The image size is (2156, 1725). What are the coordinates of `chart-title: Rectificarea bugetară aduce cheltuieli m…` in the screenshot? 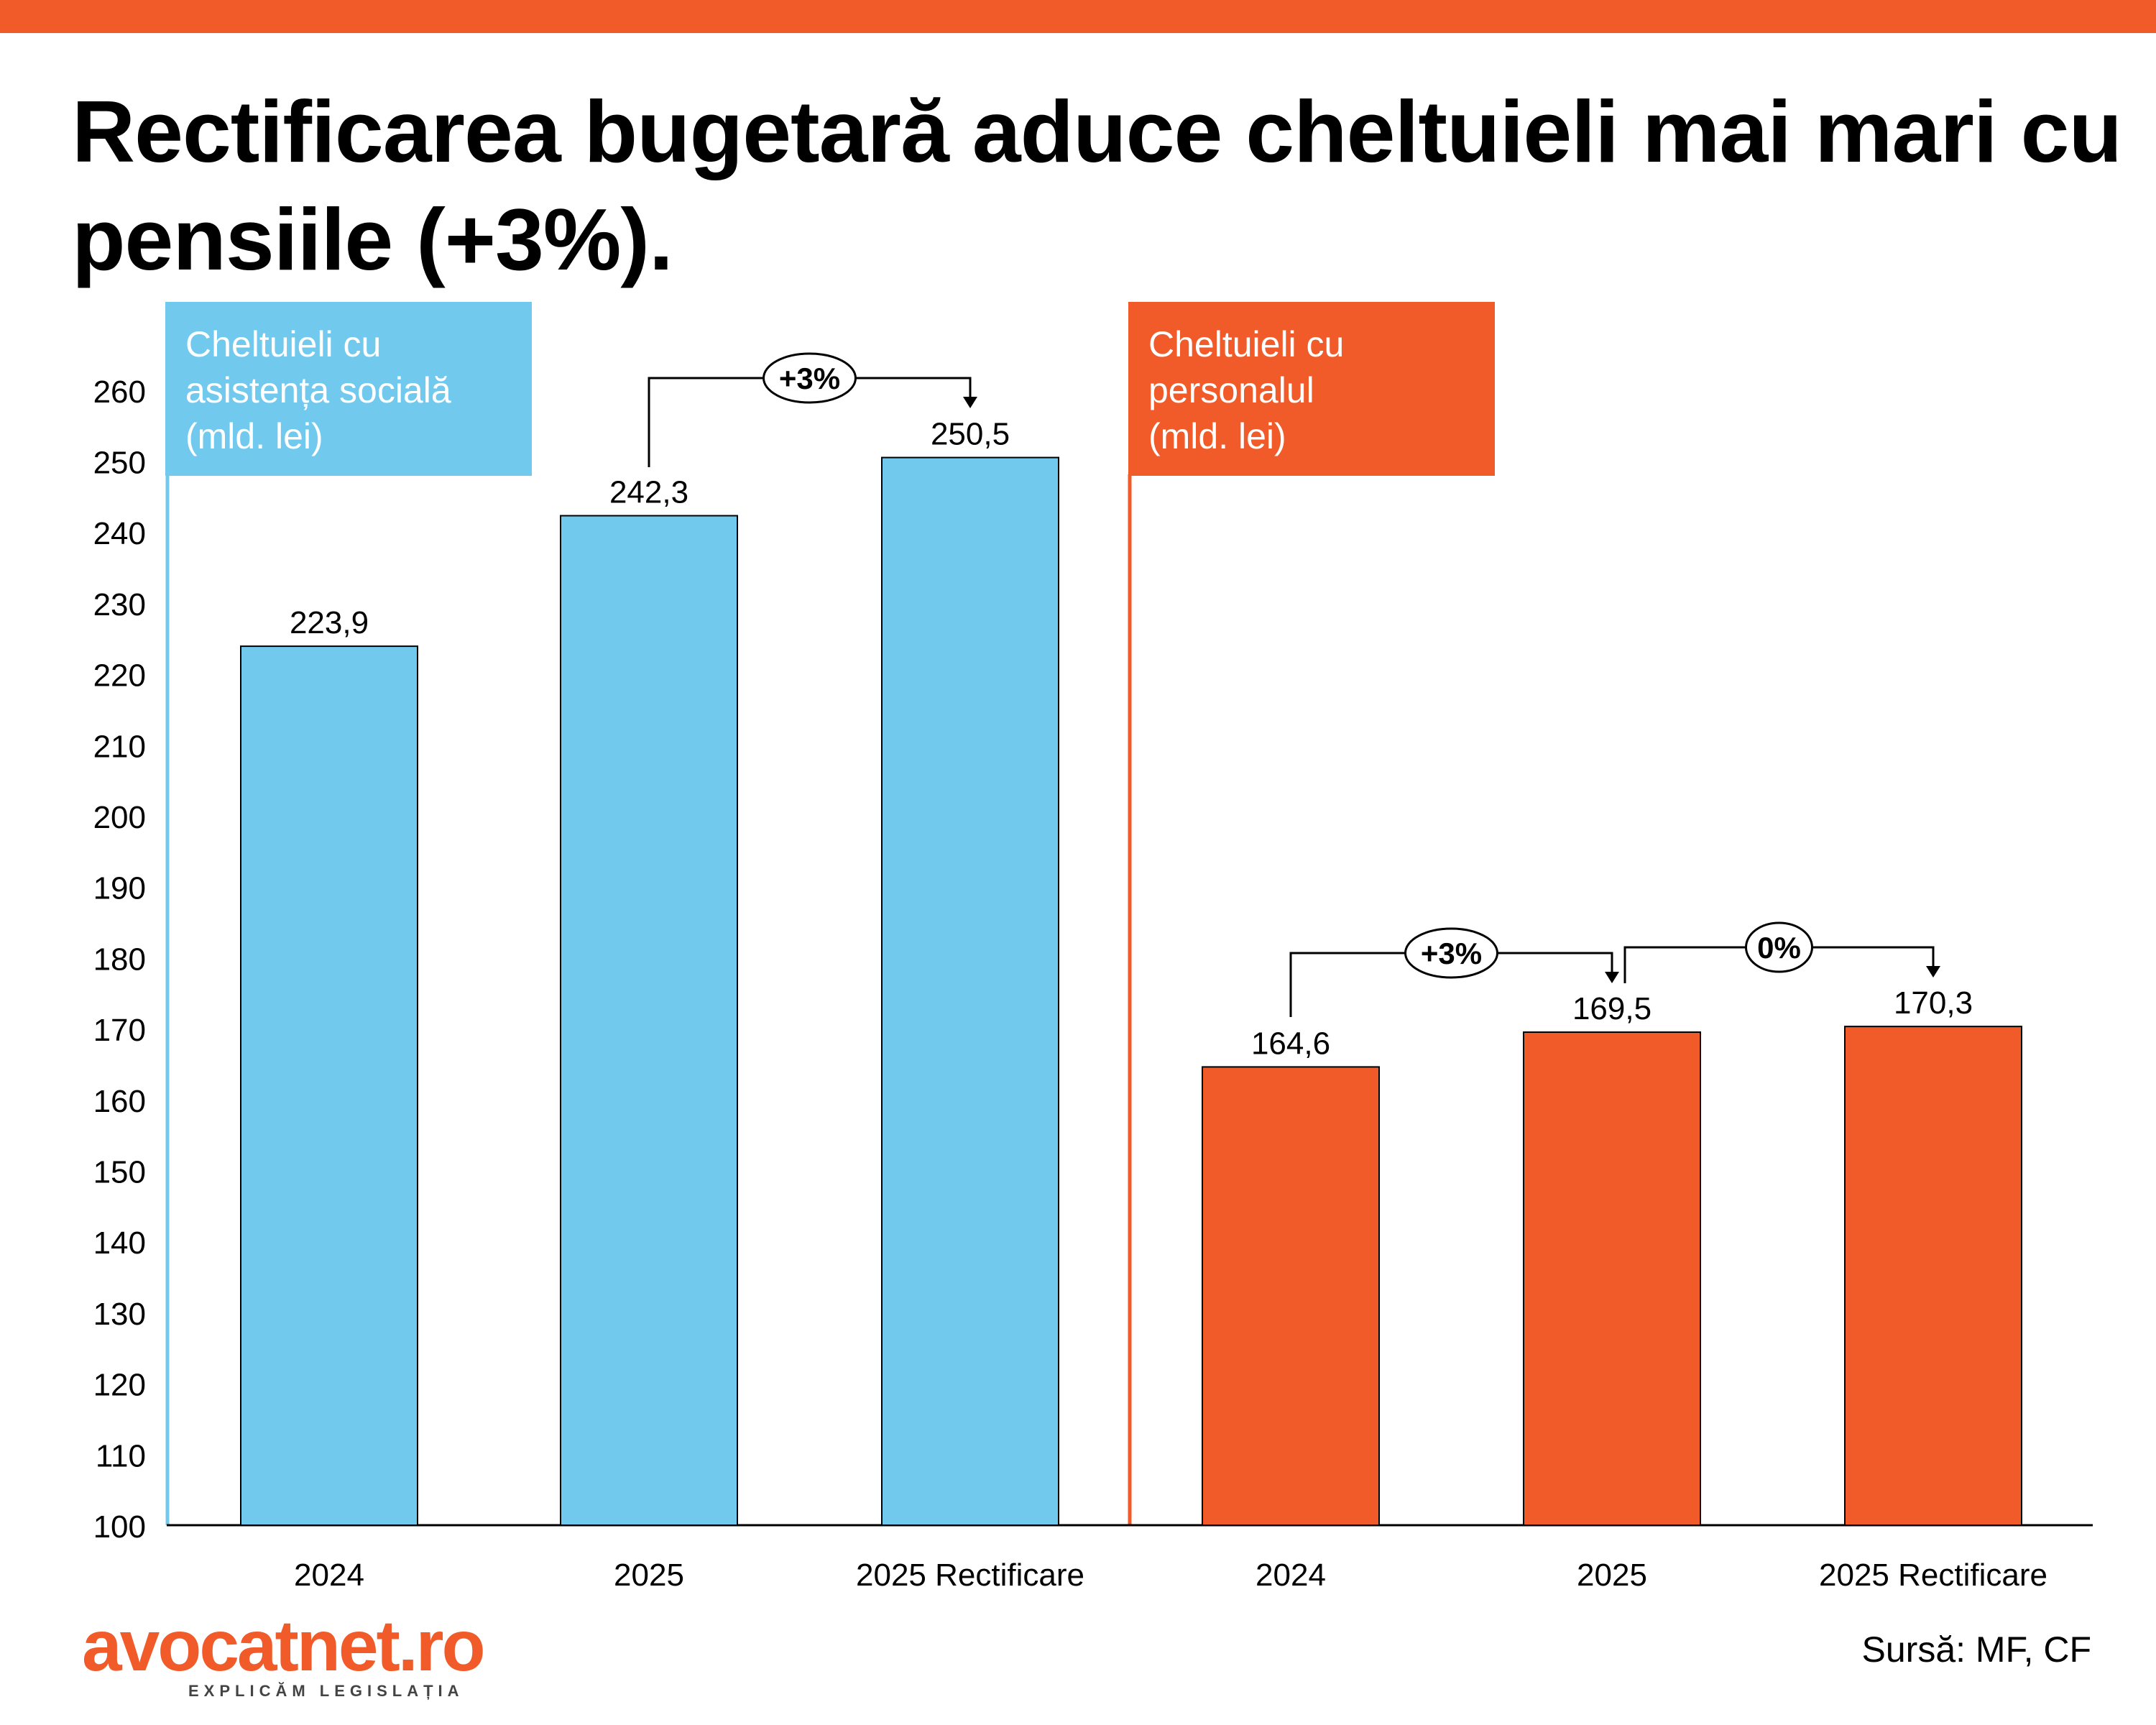 It's located at (1097, 185).